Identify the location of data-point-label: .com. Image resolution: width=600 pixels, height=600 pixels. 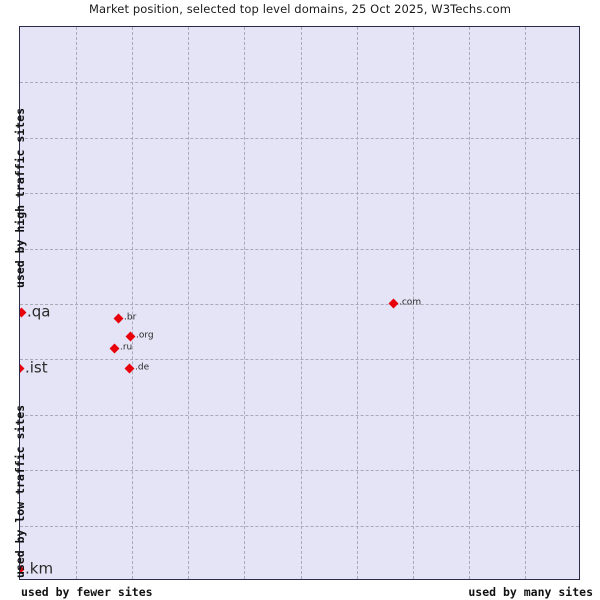
(410, 302).